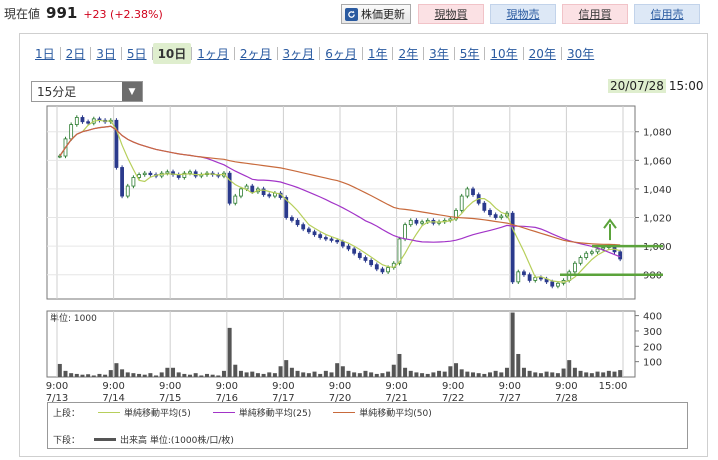 Image resolution: width=718 pixels, height=460 pixels. I want to click on tab-period: 1年, so click(377, 53).